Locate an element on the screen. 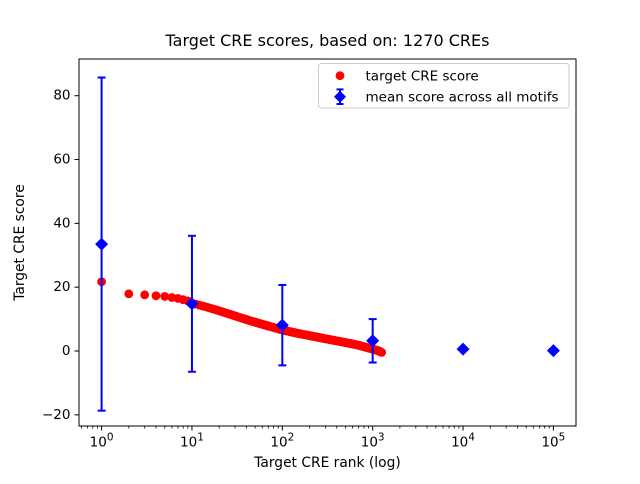  svg-text: 0 is located at coordinates (66, 351).